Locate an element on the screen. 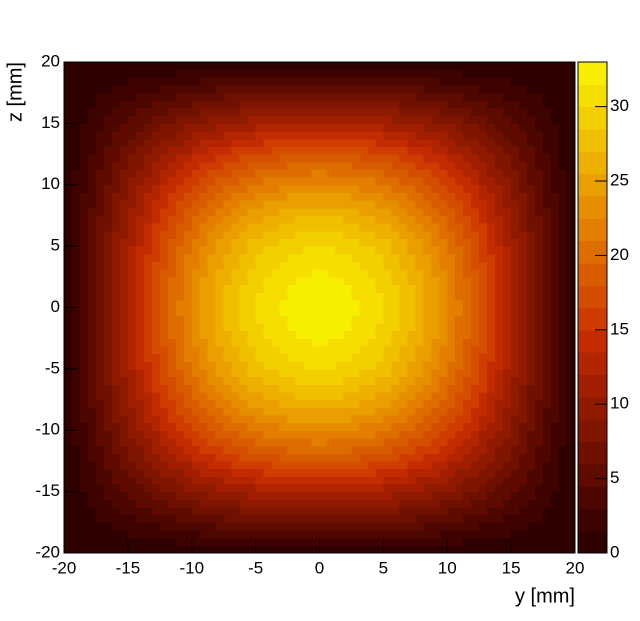 The width and height of the screenshot is (640, 621). x-tick-label: -10 is located at coordinates (191, 567).